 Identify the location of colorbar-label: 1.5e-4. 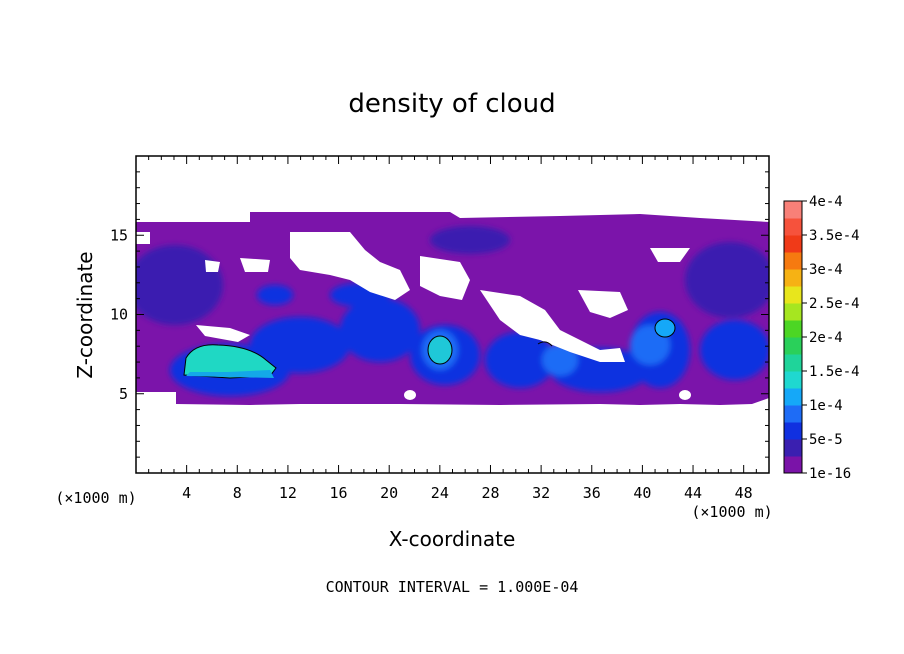
(834, 372).